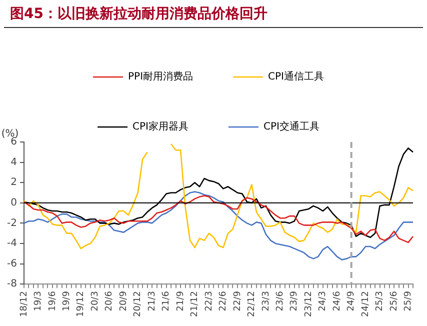 This screenshot has height=326, width=427. What do you see at coordinates (296, 76) in the screenshot?
I see `legend-label: CPI通信工具` at bounding box center [296, 76].